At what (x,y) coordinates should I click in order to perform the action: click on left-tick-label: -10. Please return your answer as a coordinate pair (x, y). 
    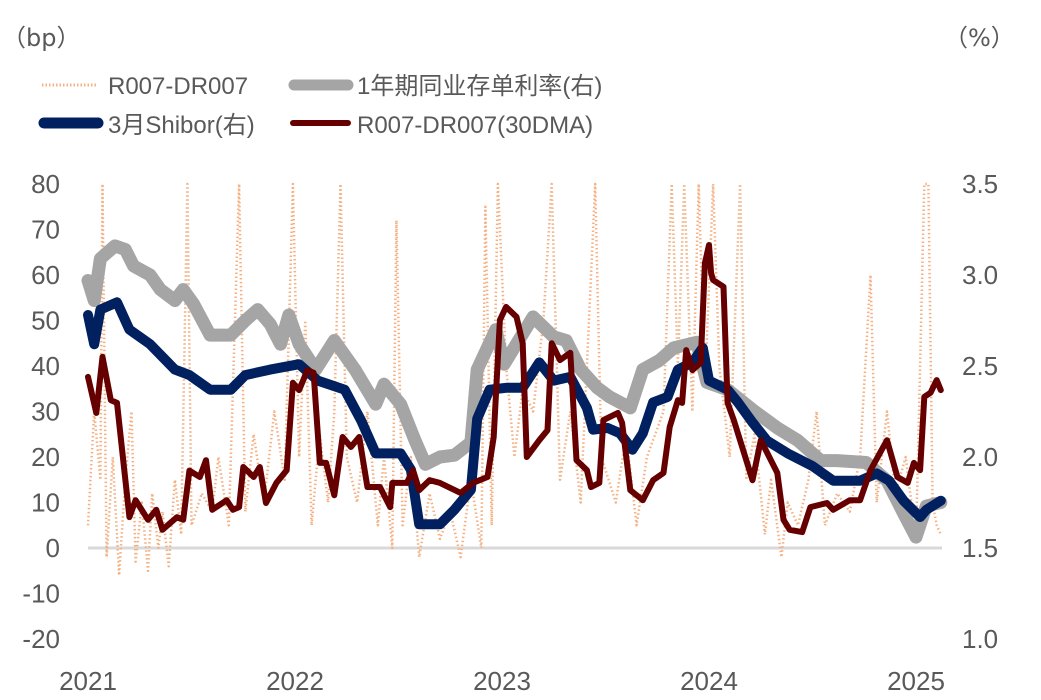
    Looking at the image, I should click on (41, 594).